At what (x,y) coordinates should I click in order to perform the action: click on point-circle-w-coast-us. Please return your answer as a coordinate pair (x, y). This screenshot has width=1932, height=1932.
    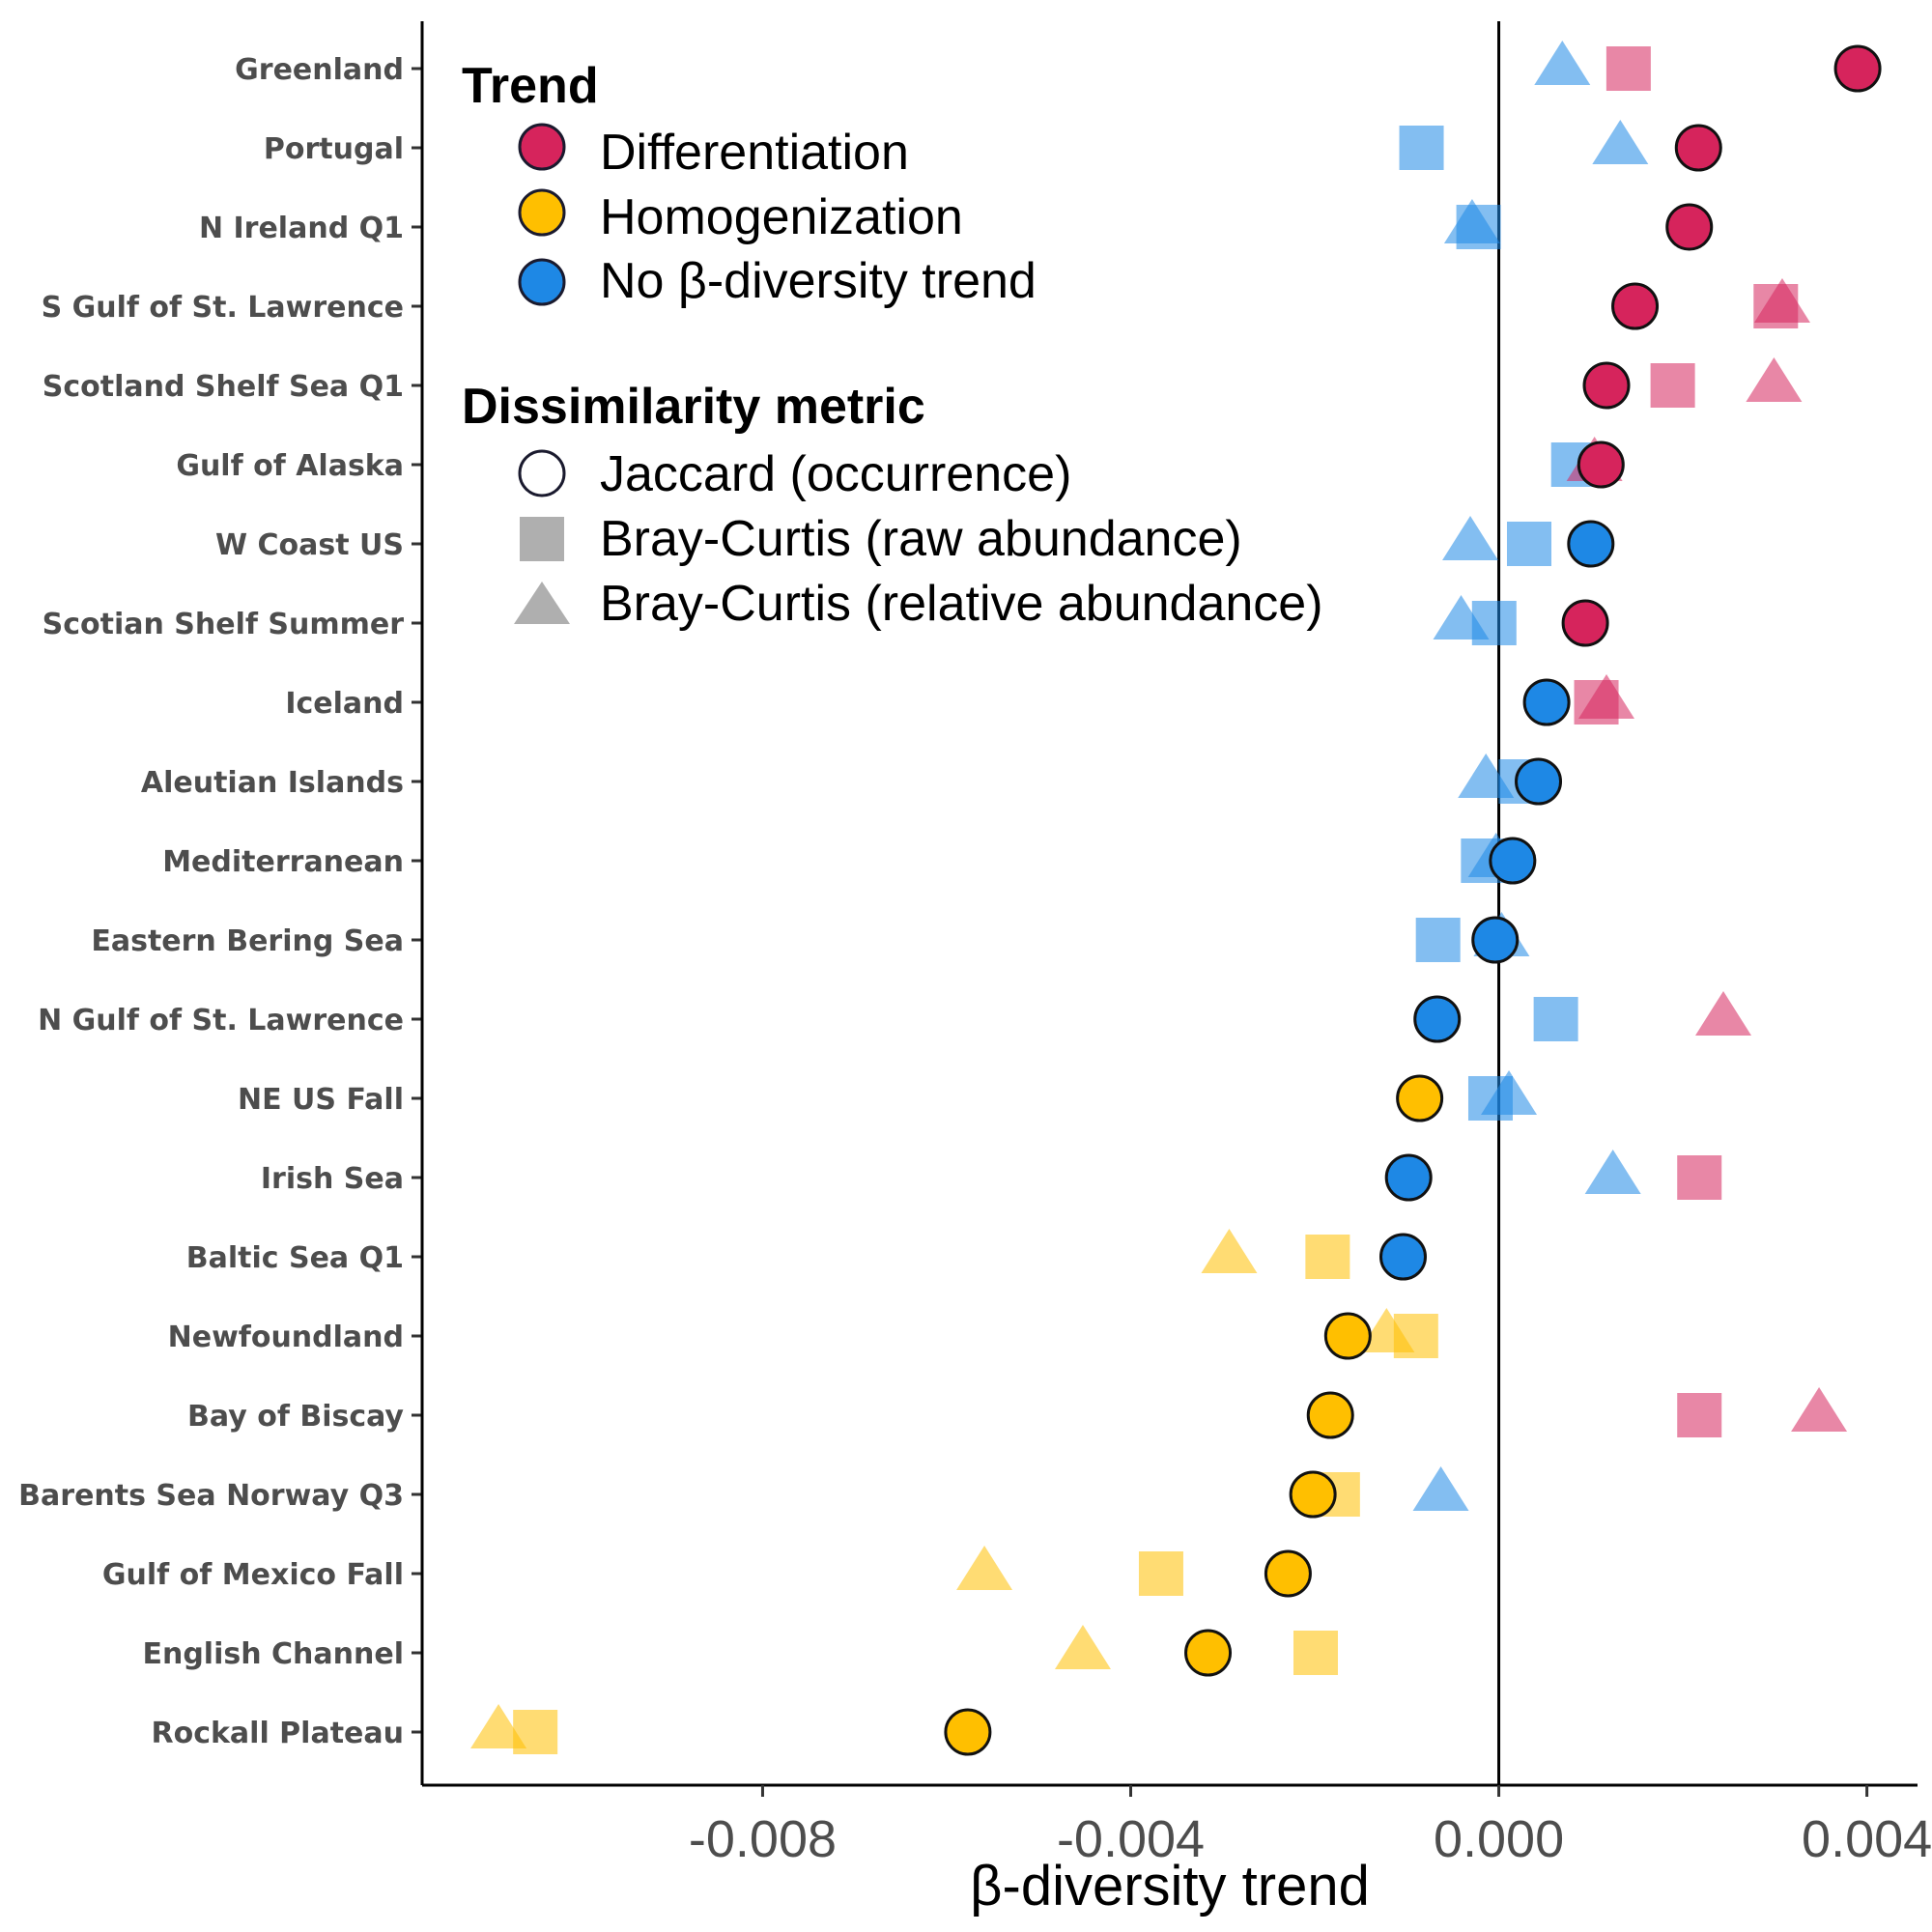
    Looking at the image, I should click on (1591, 544).